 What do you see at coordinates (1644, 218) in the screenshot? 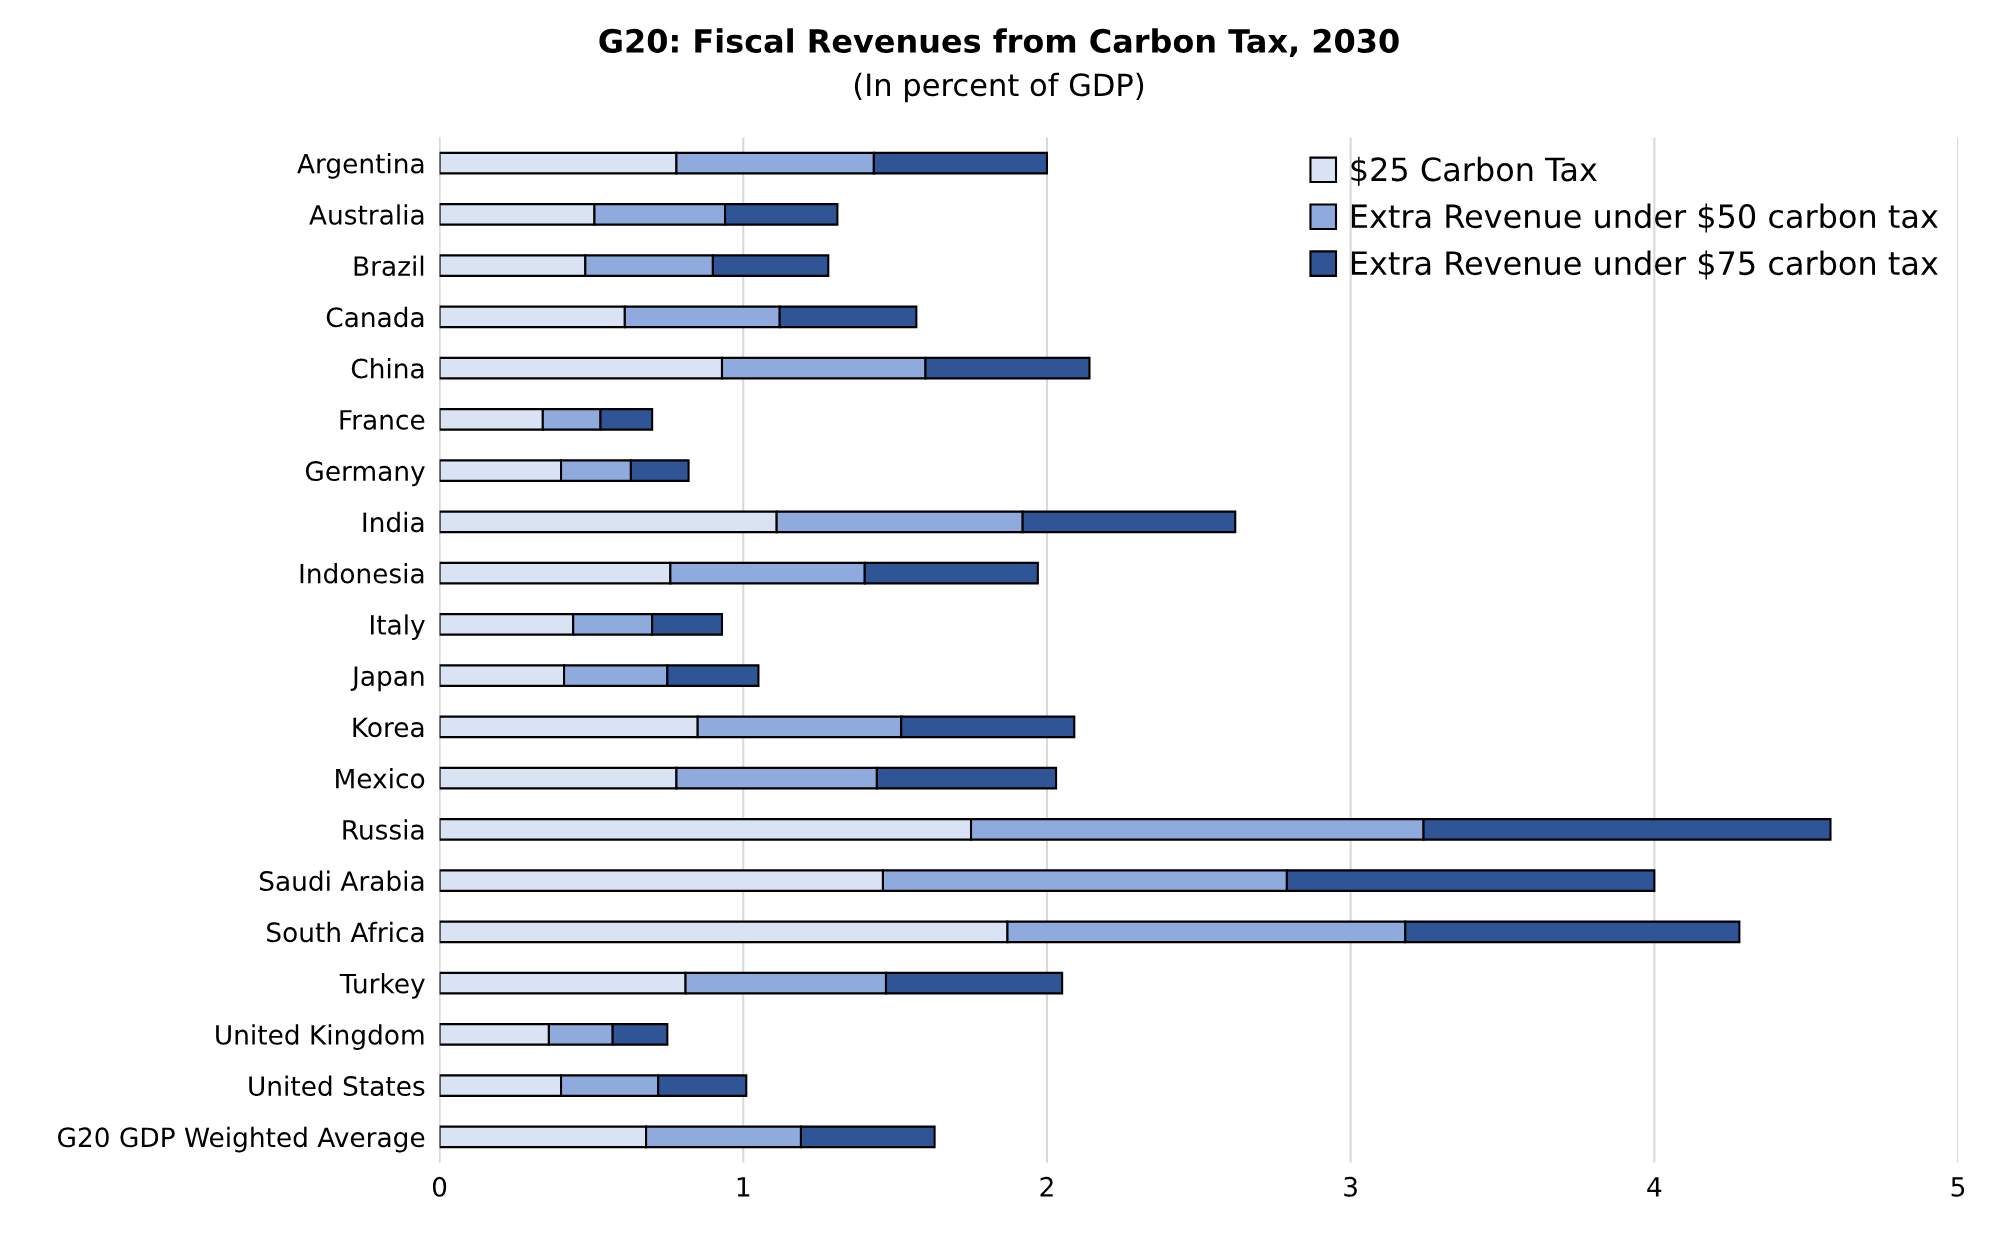
I see `legend-label: Extra Revenue under $50 carbon tax` at bounding box center [1644, 218].